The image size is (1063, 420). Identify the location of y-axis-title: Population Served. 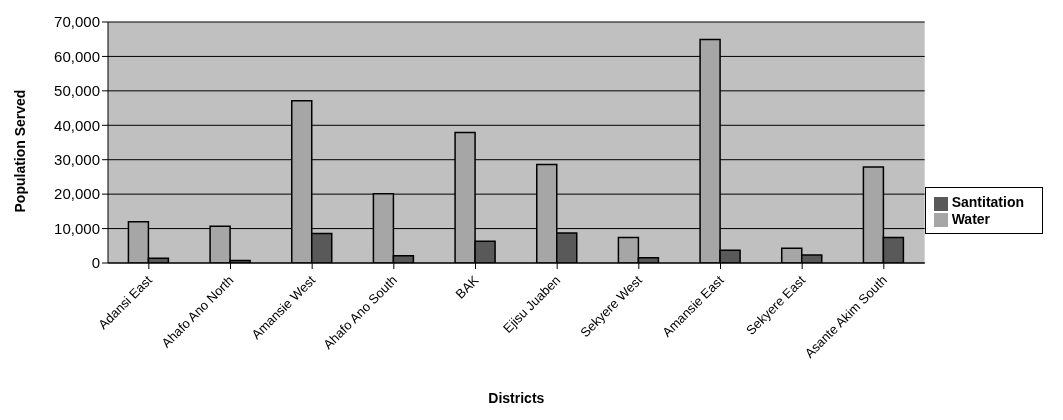
(19, 151).